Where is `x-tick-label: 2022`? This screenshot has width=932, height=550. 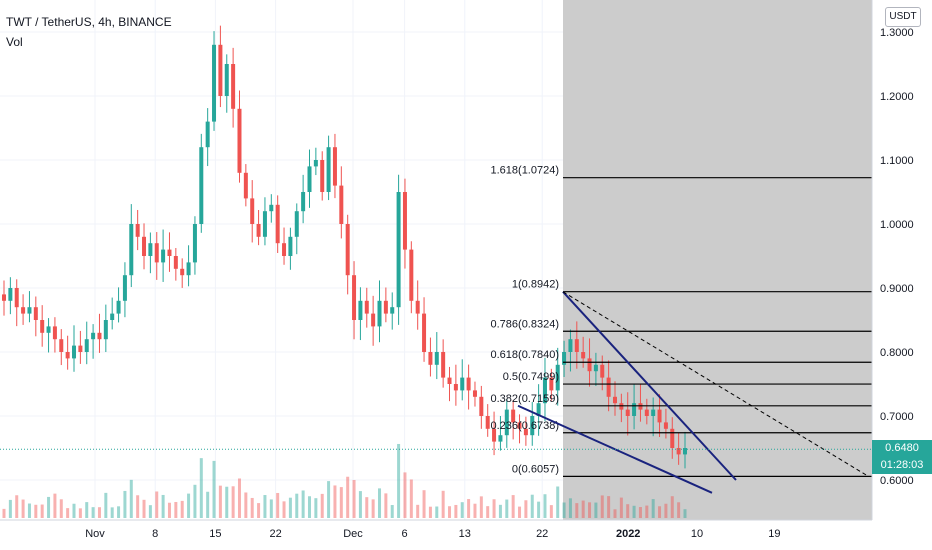 x-tick-label: 2022 is located at coordinates (628, 534).